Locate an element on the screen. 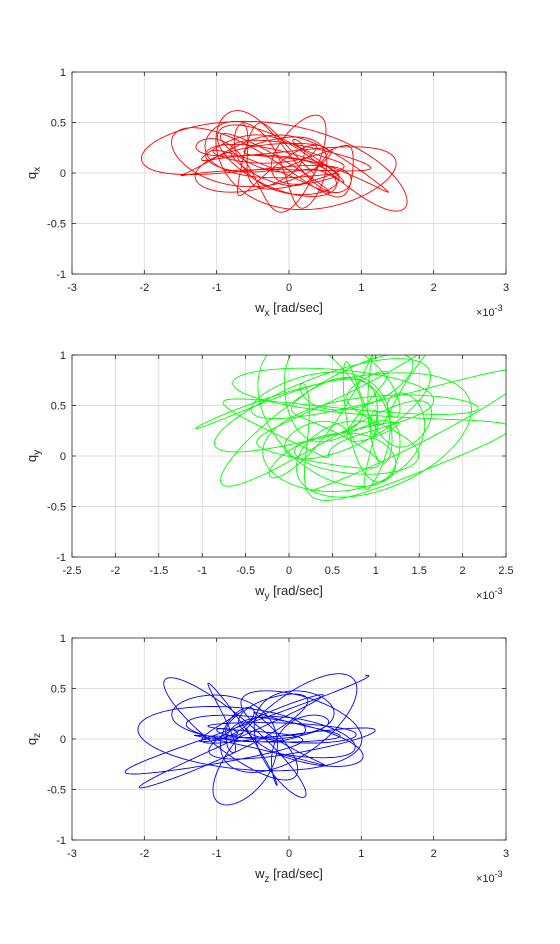 The width and height of the screenshot is (560, 944). y-axis-label: qy is located at coordinates (33, 456).